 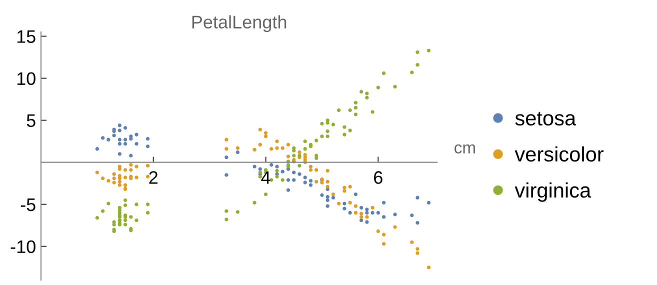 I want to click on chart-title: PetalLength, so click(x=239, y=23).